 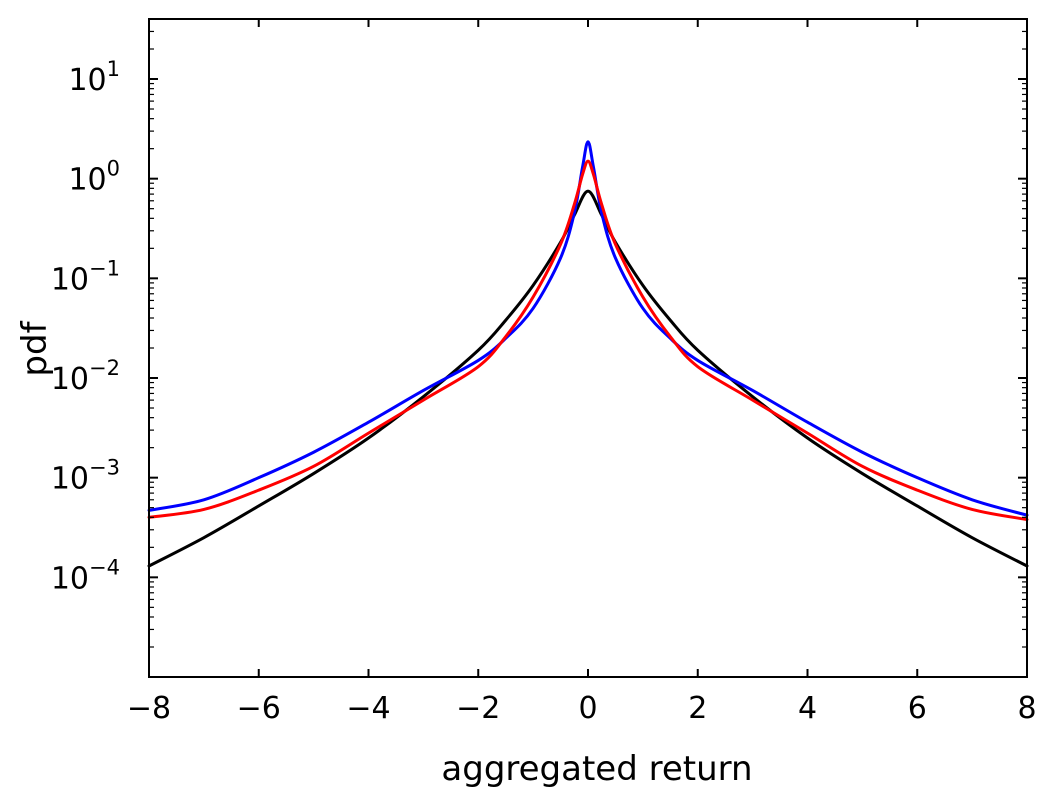 I want to click on x-tick-label: 4, so click(x=807, y=708).